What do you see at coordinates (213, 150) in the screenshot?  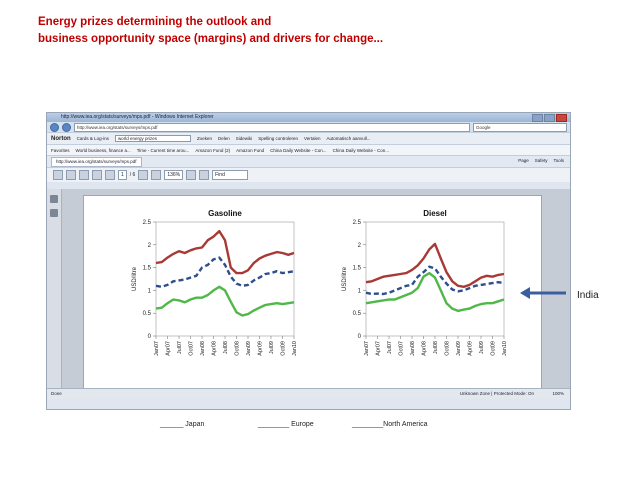 I see `favorite-link: Amazon Fund (2)` at bounding box center [213, 150].